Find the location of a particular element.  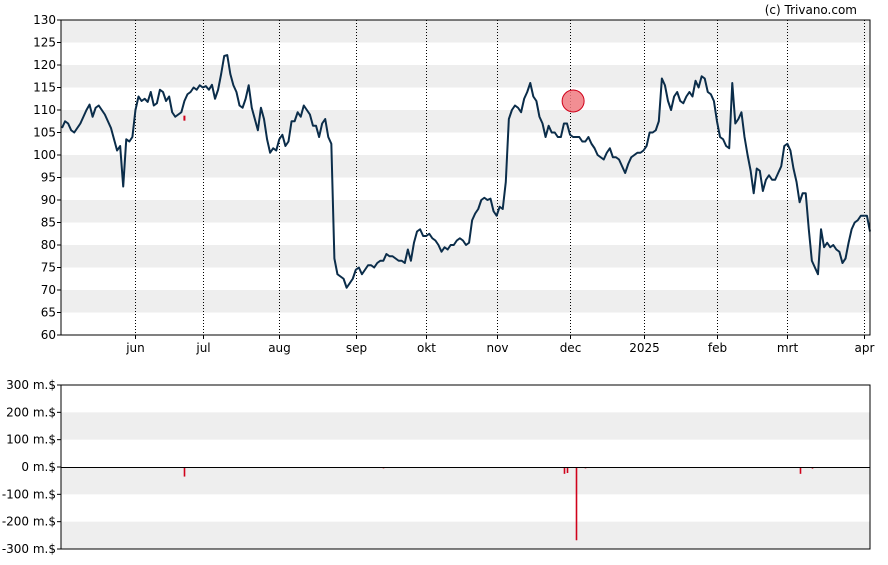

price-y-tick-label: 75 is located at coordinates (48, 268).